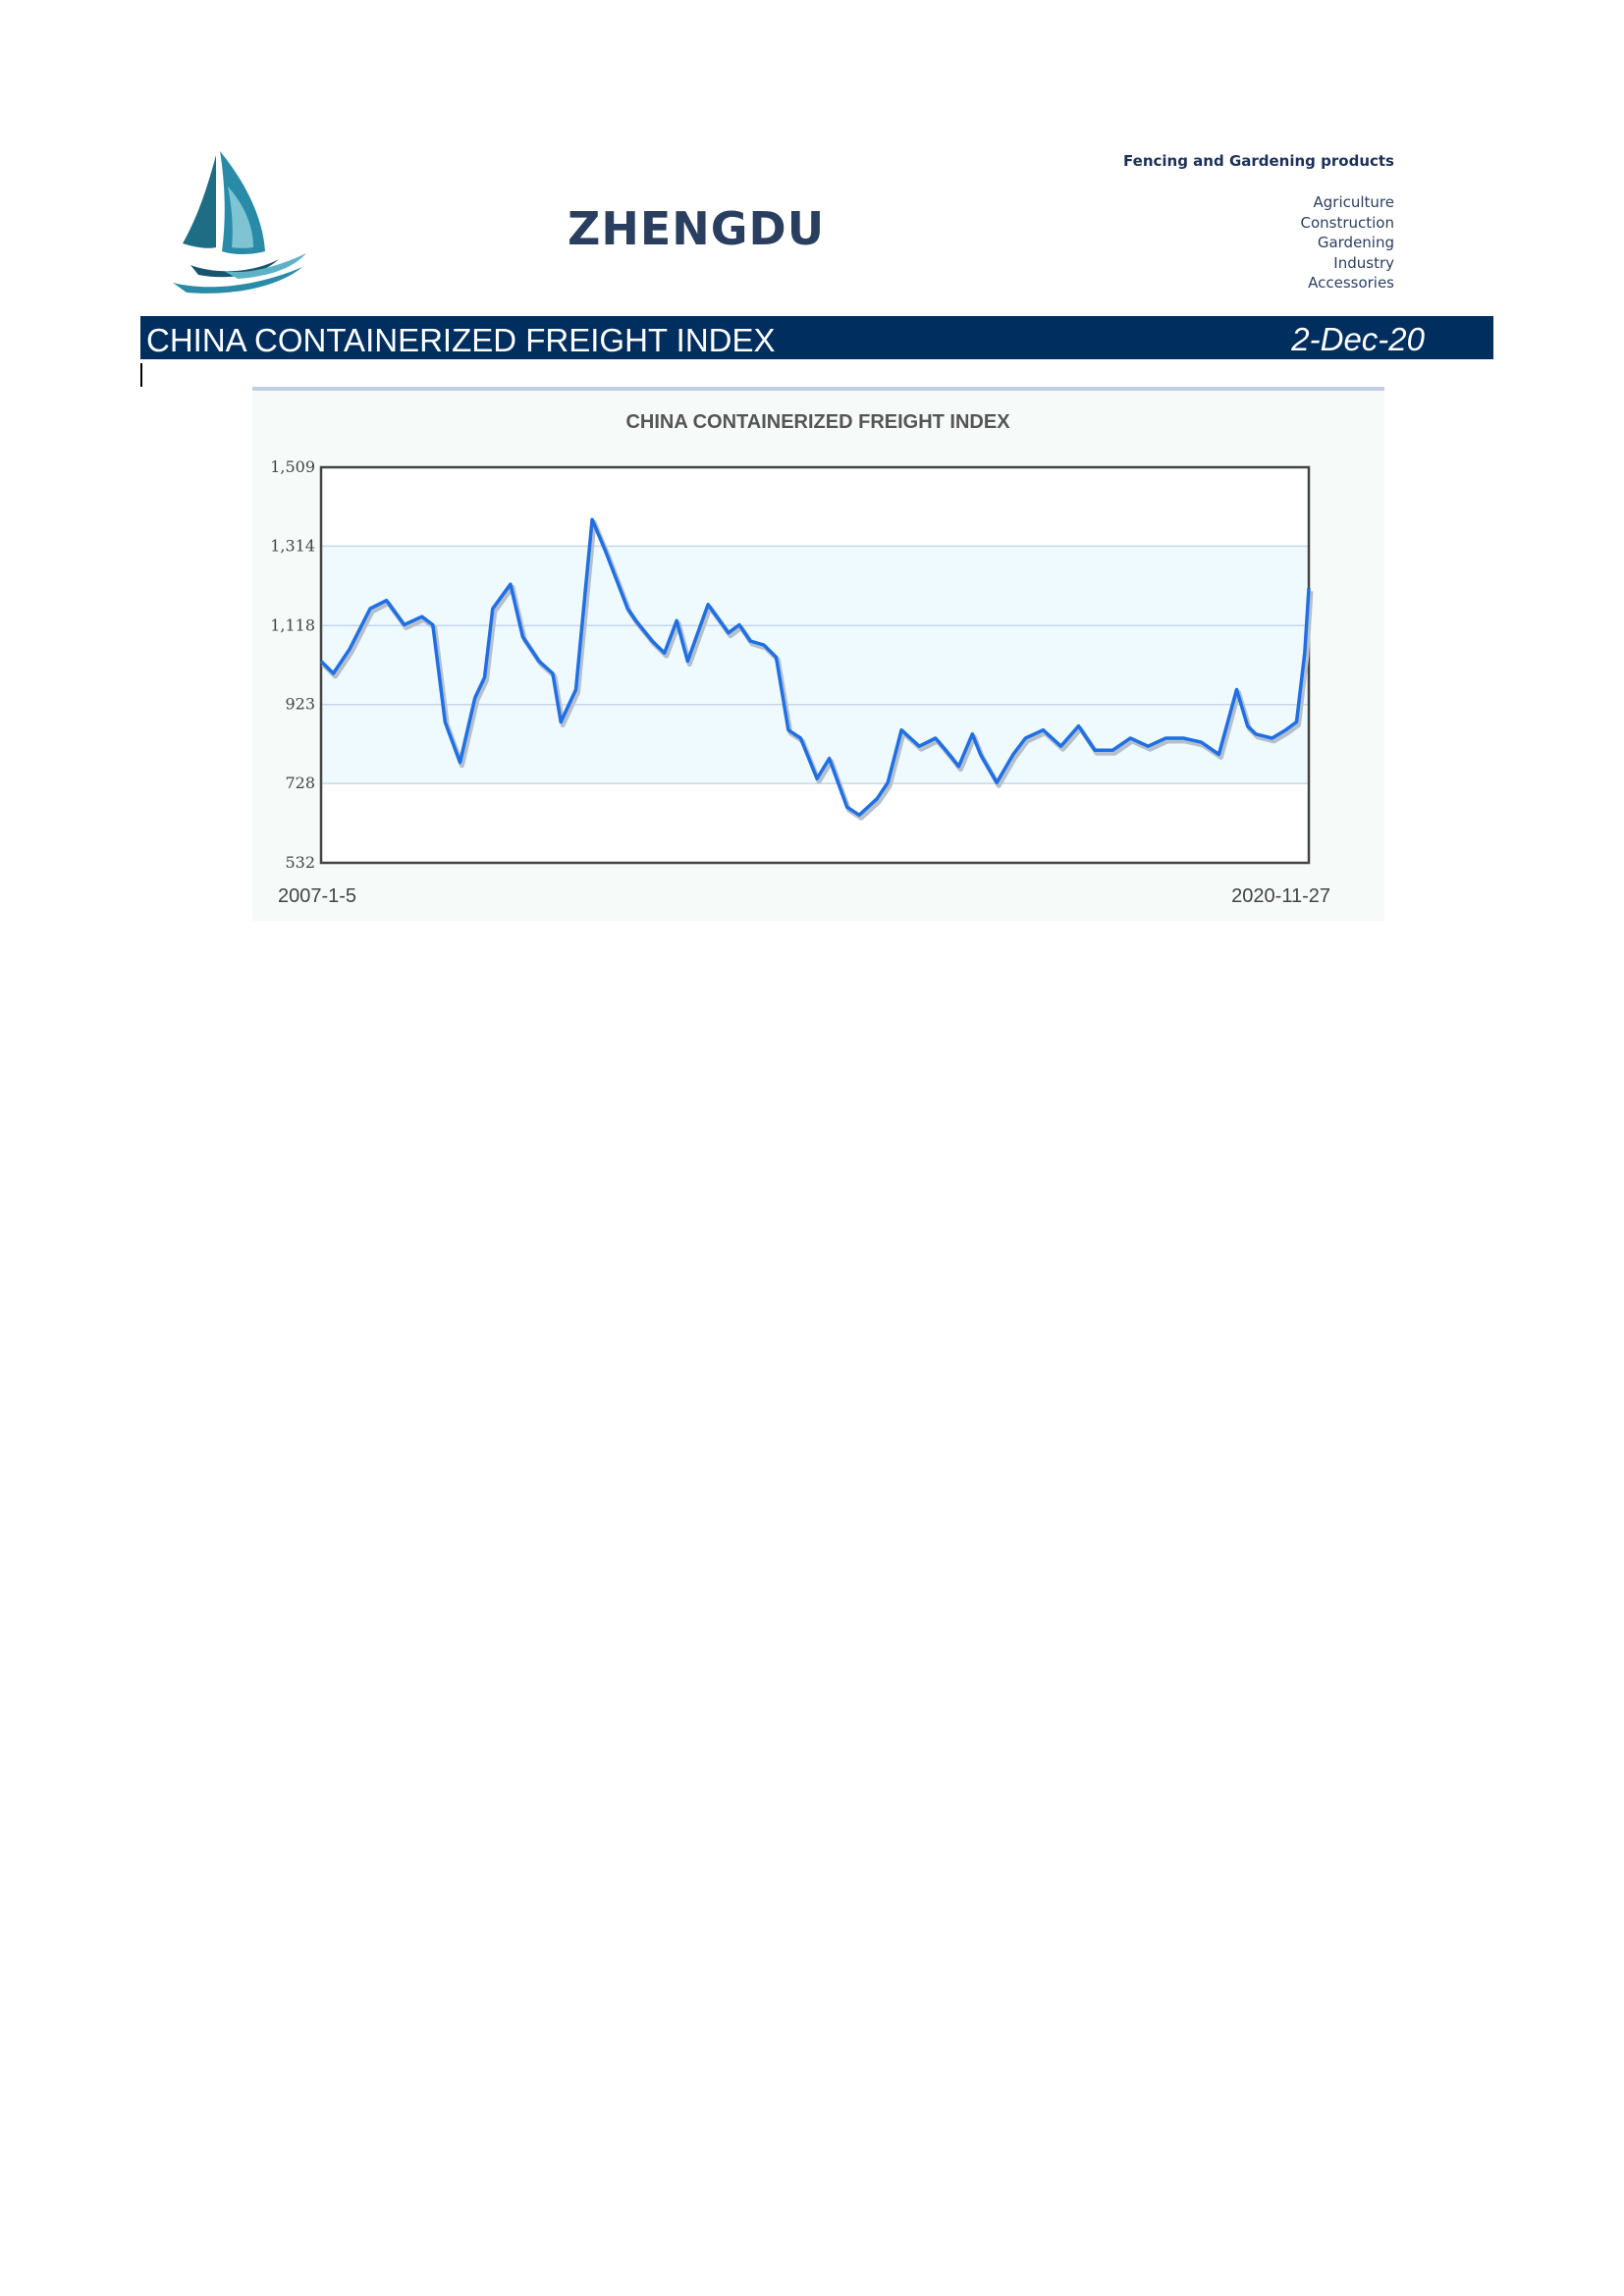 The image size is (1624, 2296). What do you see at coordinates (317, 896) in the screenshot?
I see `x-start-label: 2007-1-5` at bounding box center [317, 896].